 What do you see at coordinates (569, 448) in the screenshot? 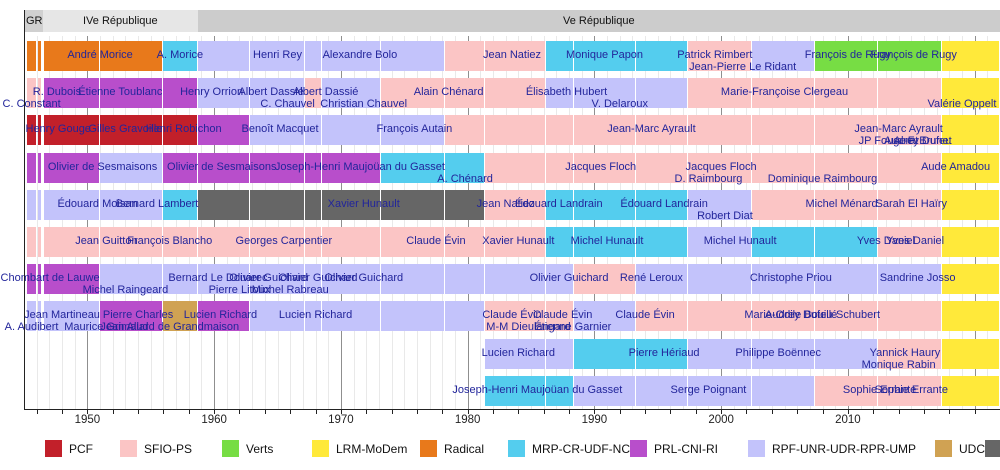
I see `legend-item: MRP-CR-UDF-NC` at bounding box center [569, 448].